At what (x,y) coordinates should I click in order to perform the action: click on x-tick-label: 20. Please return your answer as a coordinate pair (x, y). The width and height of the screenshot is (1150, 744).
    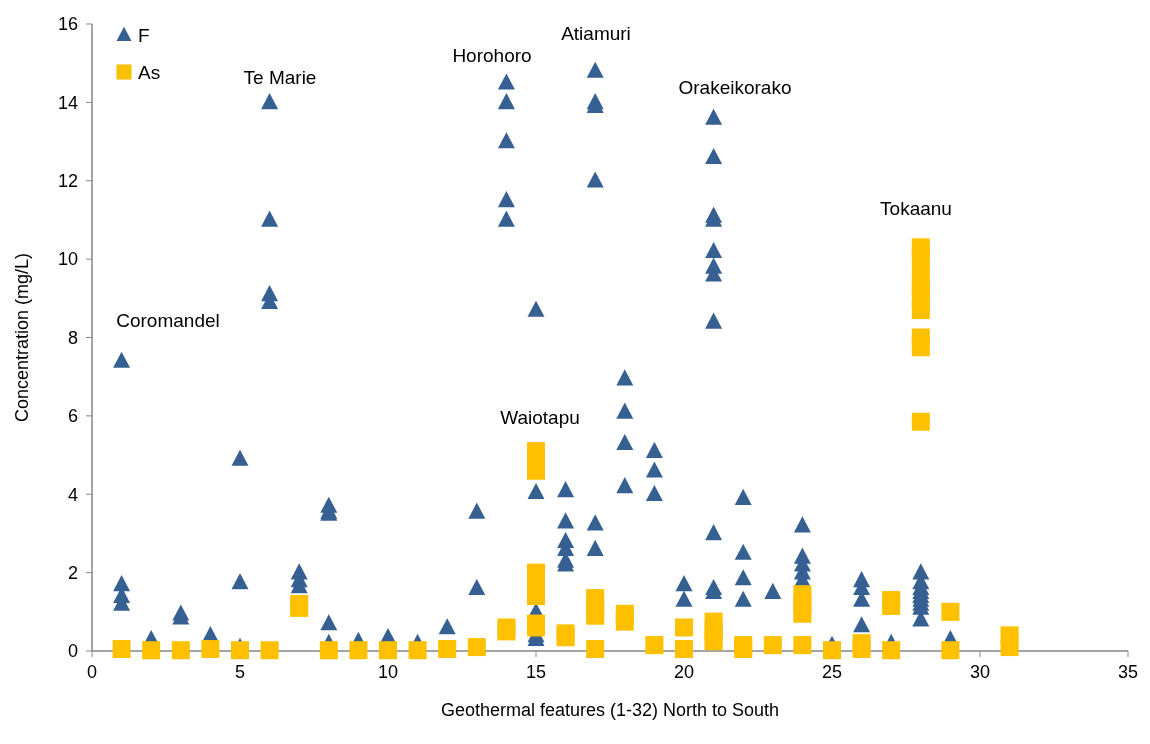
    Looking at the image, I should click on (684, 672).